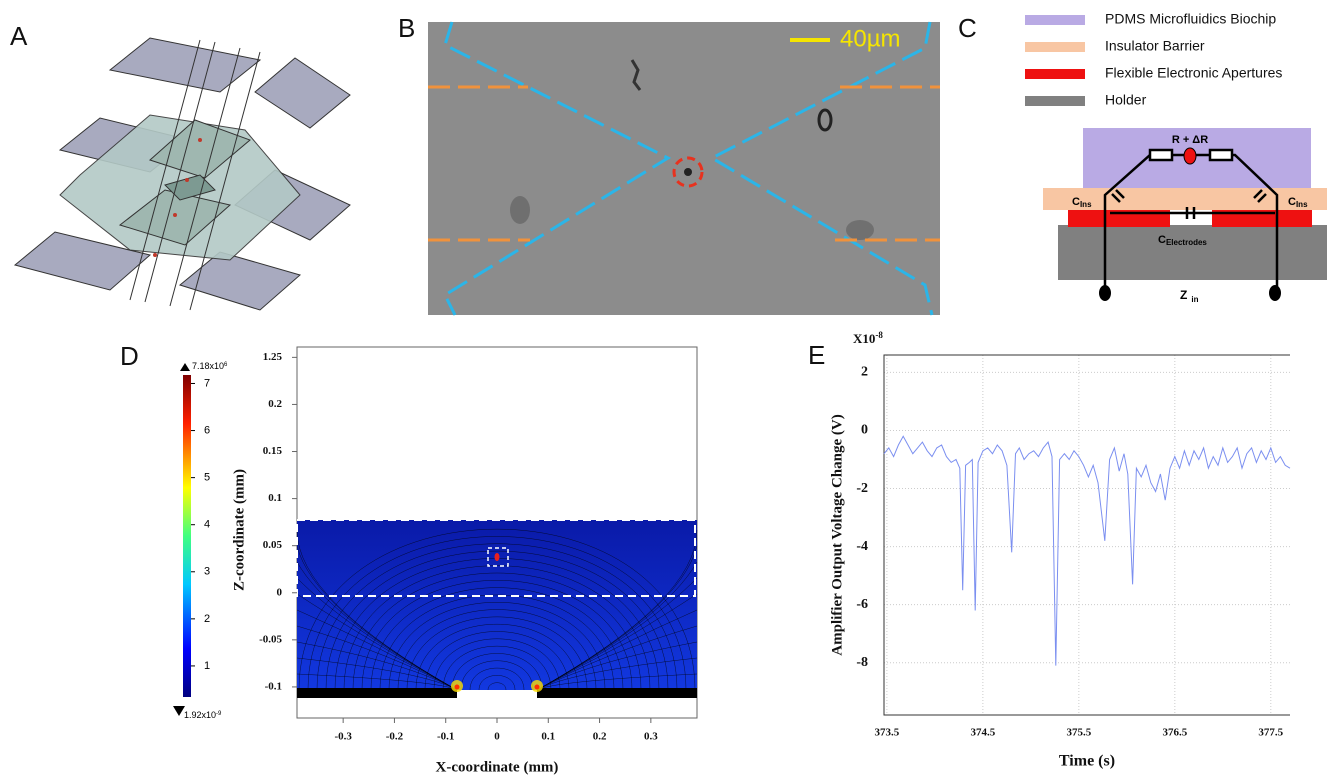  What do you see at coordinates (207, 666) in the screenshot?
I see `colorbar-tick-label: 1` at bounding box center [207, 666].